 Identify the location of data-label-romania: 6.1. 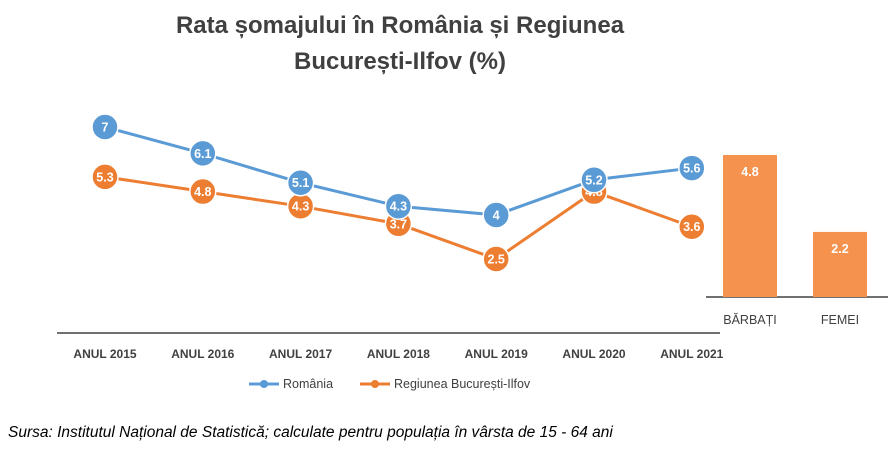
(202, 154).